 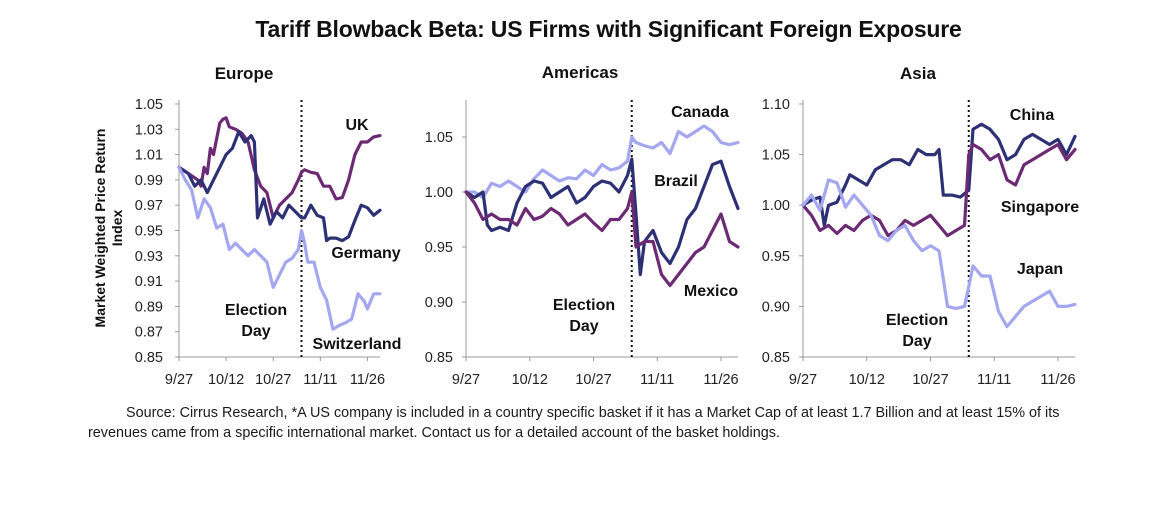 I want to click on chart-2-x-tick-label: 10/12, so click(x=530, y=380).